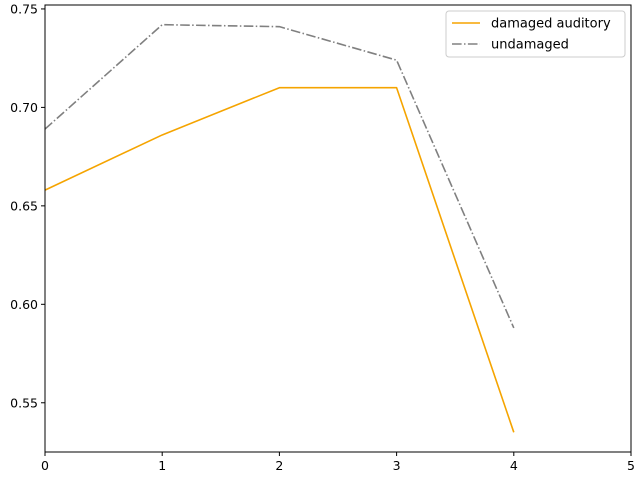 The image size is (640, 480). I want to click on x-tick-label: 2, so click(279, 465).